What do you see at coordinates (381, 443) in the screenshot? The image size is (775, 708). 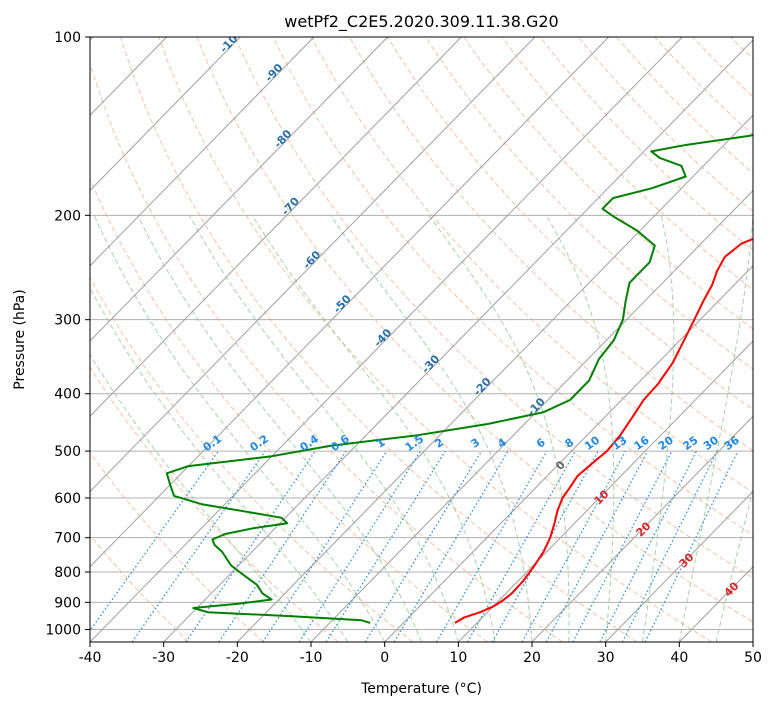 I see `in-plot-label: 1` at bounding box center [381, 443].